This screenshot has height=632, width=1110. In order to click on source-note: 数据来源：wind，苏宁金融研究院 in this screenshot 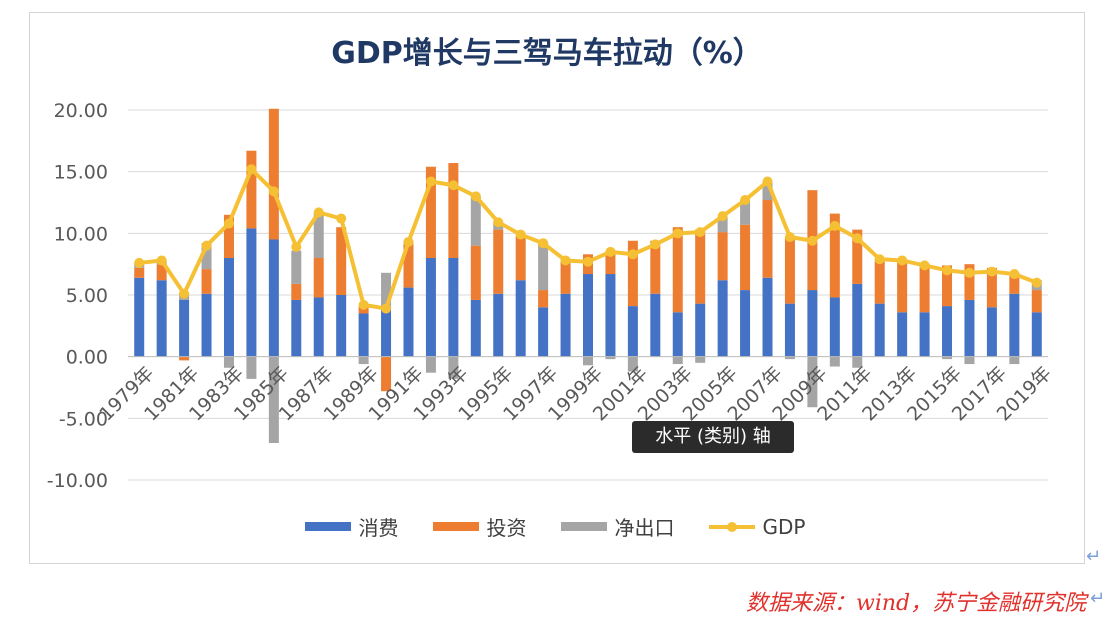, I will do `click(916, 603)`.